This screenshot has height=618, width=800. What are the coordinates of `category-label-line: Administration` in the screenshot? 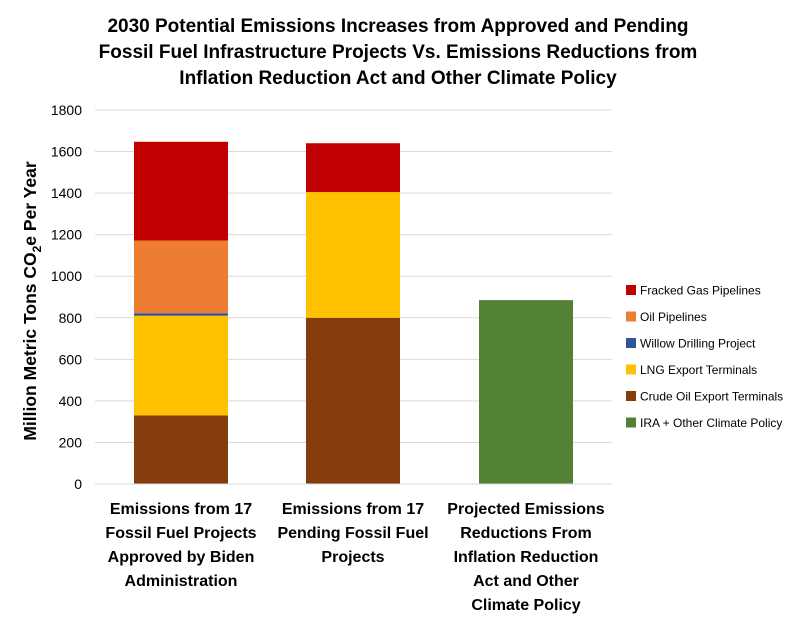 It's located at (181, 581).